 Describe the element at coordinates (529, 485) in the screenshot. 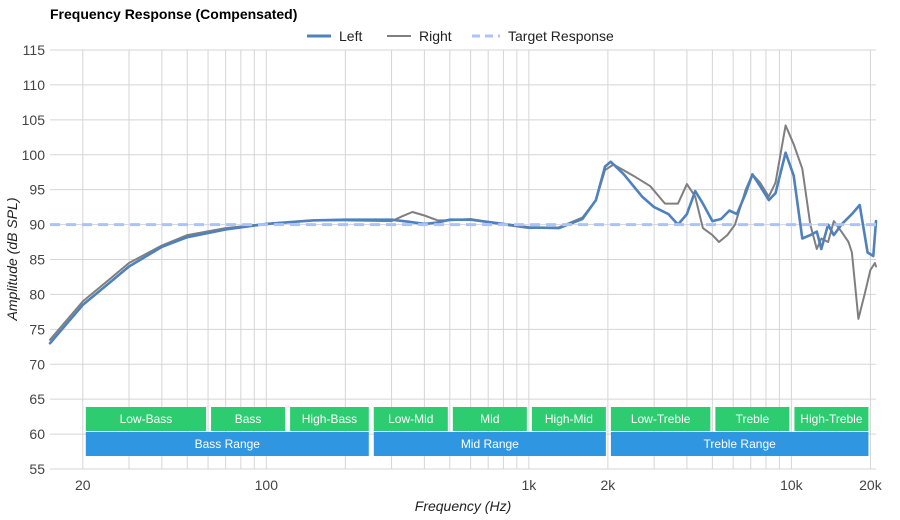

I see `x-tick-label: 1k` at that location.